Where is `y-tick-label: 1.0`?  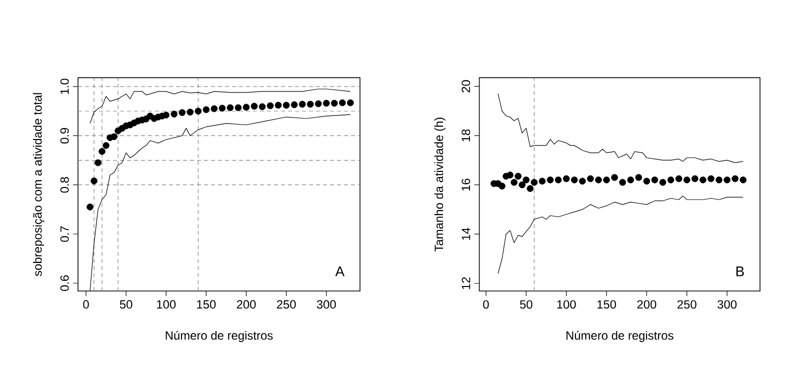
y-tick-label: 1.0 is located at coordinates (64, 86).